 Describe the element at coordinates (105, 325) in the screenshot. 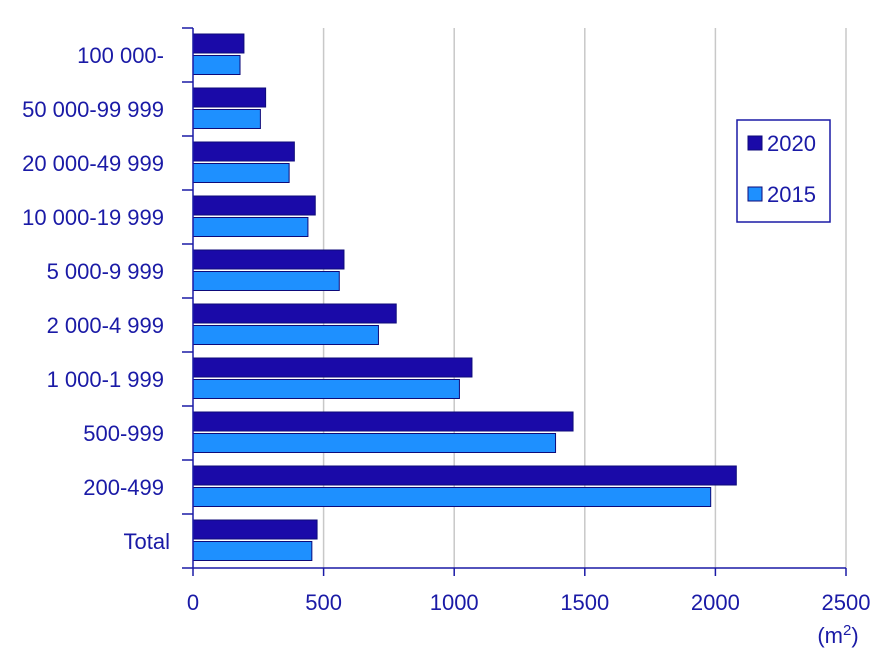

I see `category-label: 2 000-4 999` at that location.